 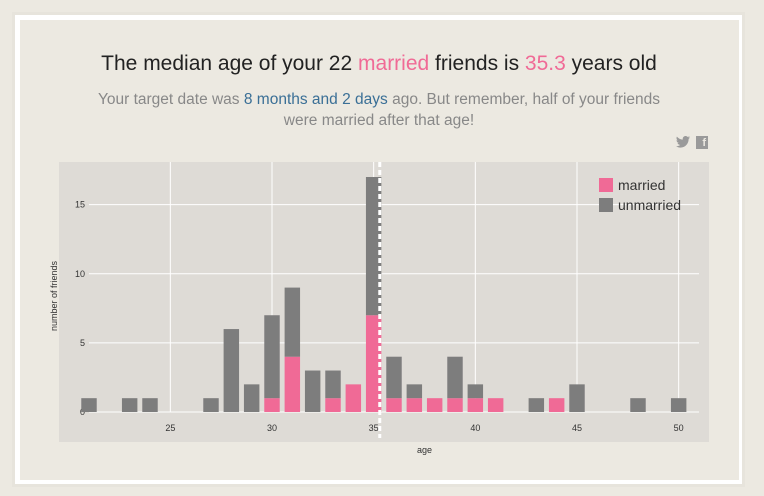 I want to click on legend-swatch-unmarried, so click(x=606, y=205).